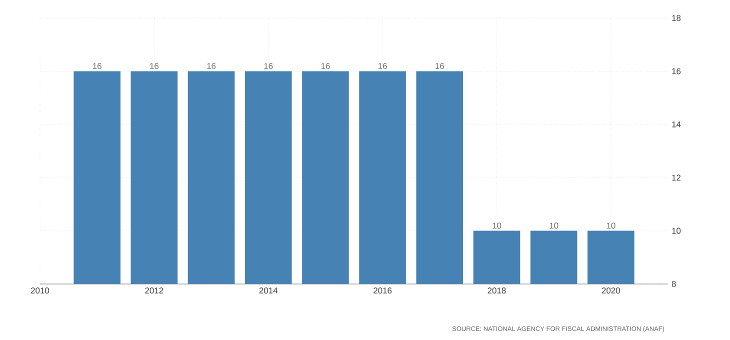  Describe the element at coordinates (497, 291) in the screenshot. I see `x-tick-label: 2018` at that location.